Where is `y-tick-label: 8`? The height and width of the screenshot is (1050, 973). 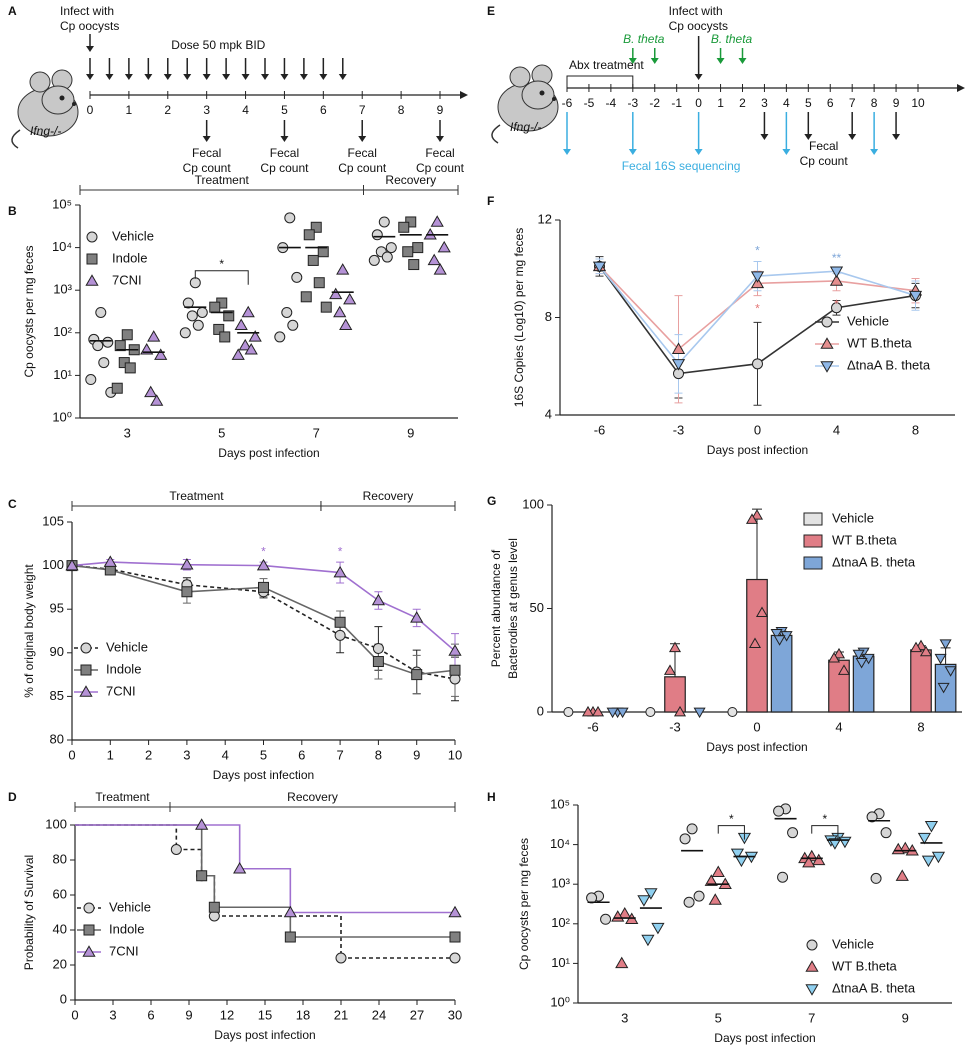
y-tick-label: 8 is located at coordinates (548, 316).